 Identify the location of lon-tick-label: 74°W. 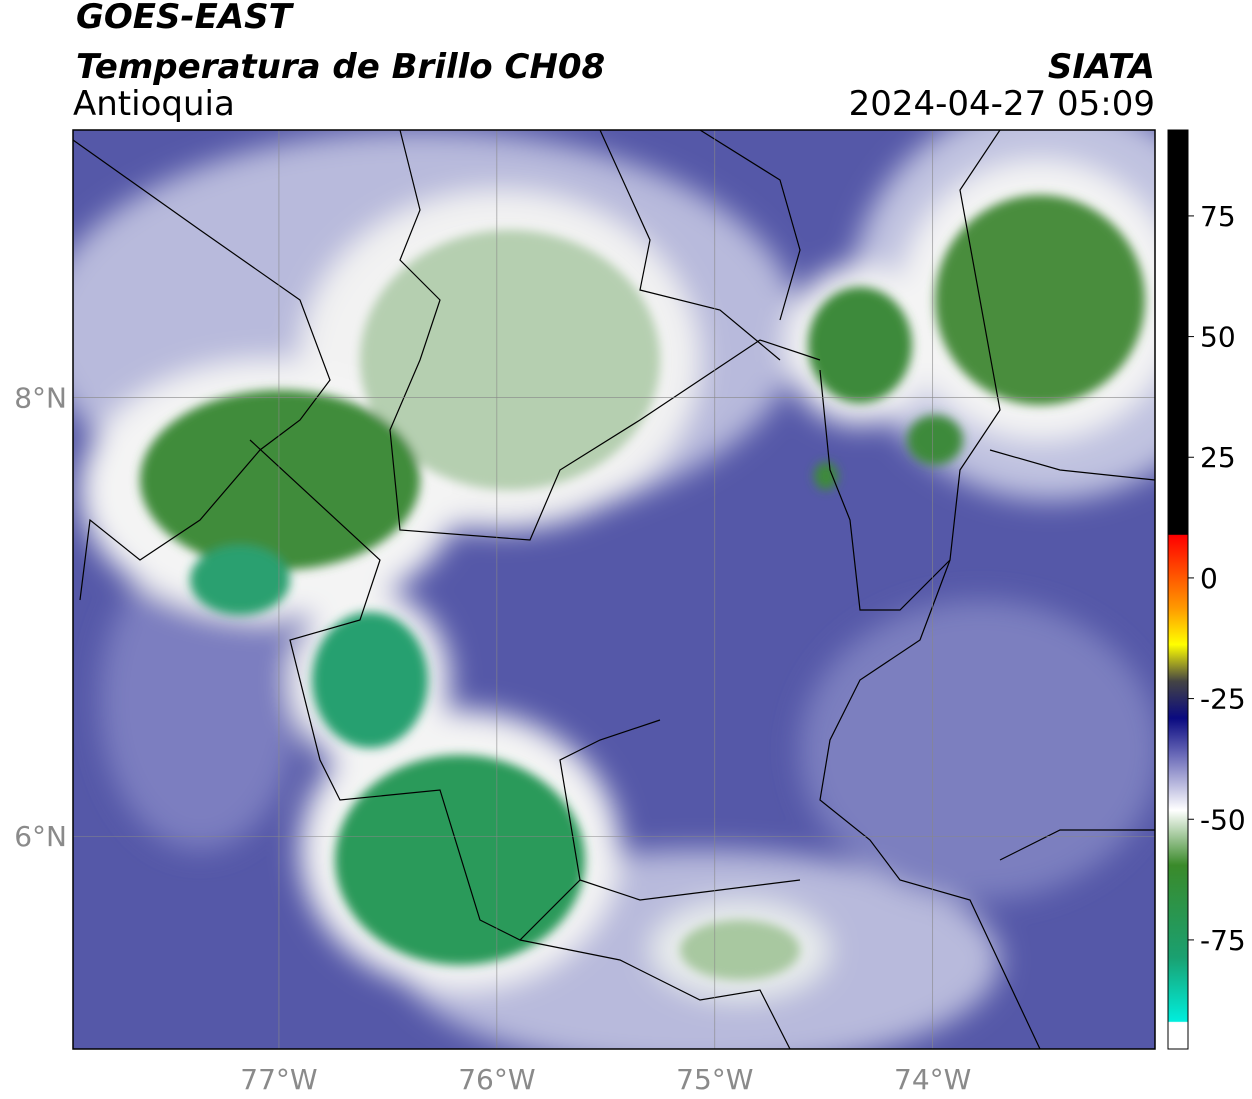
(932, 1079).